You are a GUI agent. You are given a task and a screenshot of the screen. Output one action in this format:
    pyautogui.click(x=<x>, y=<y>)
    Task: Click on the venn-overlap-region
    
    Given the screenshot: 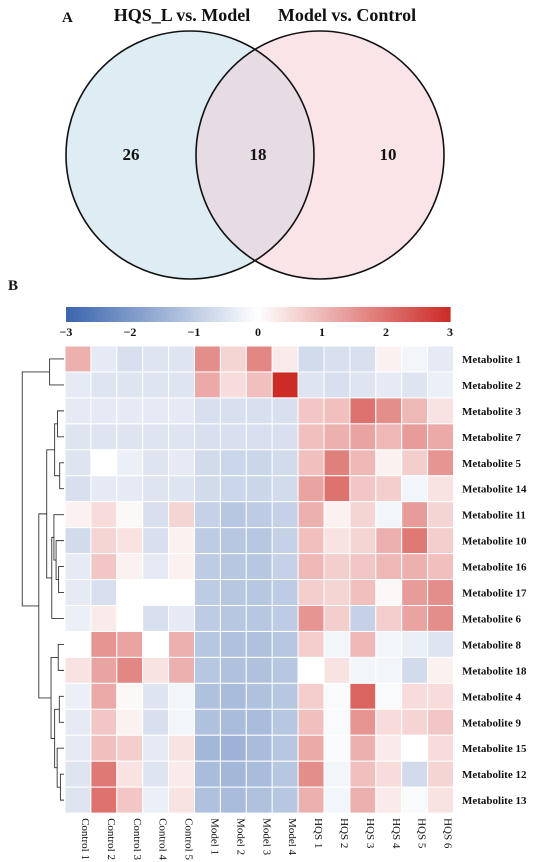 What is the action you would take?
    pyautogui.click(x=255, y=155)
    